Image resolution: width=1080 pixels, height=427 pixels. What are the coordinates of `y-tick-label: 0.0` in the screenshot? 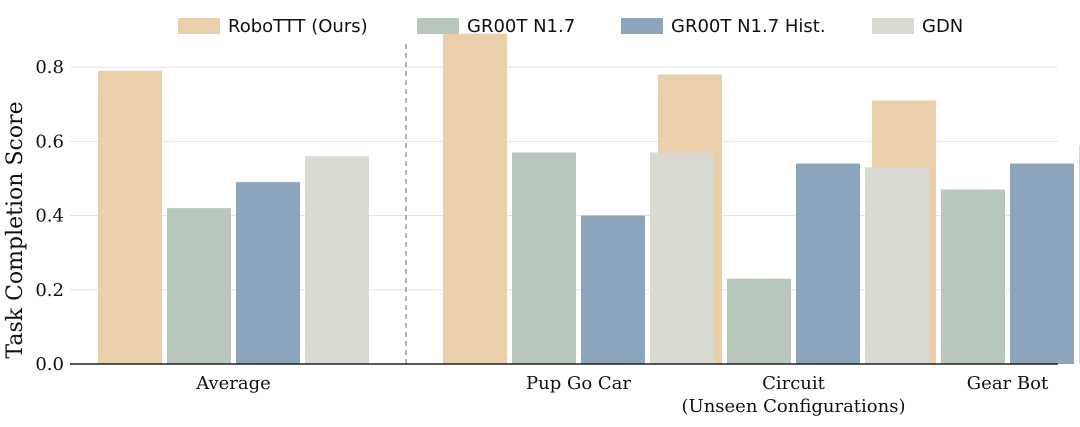 It's located at (49, 364).